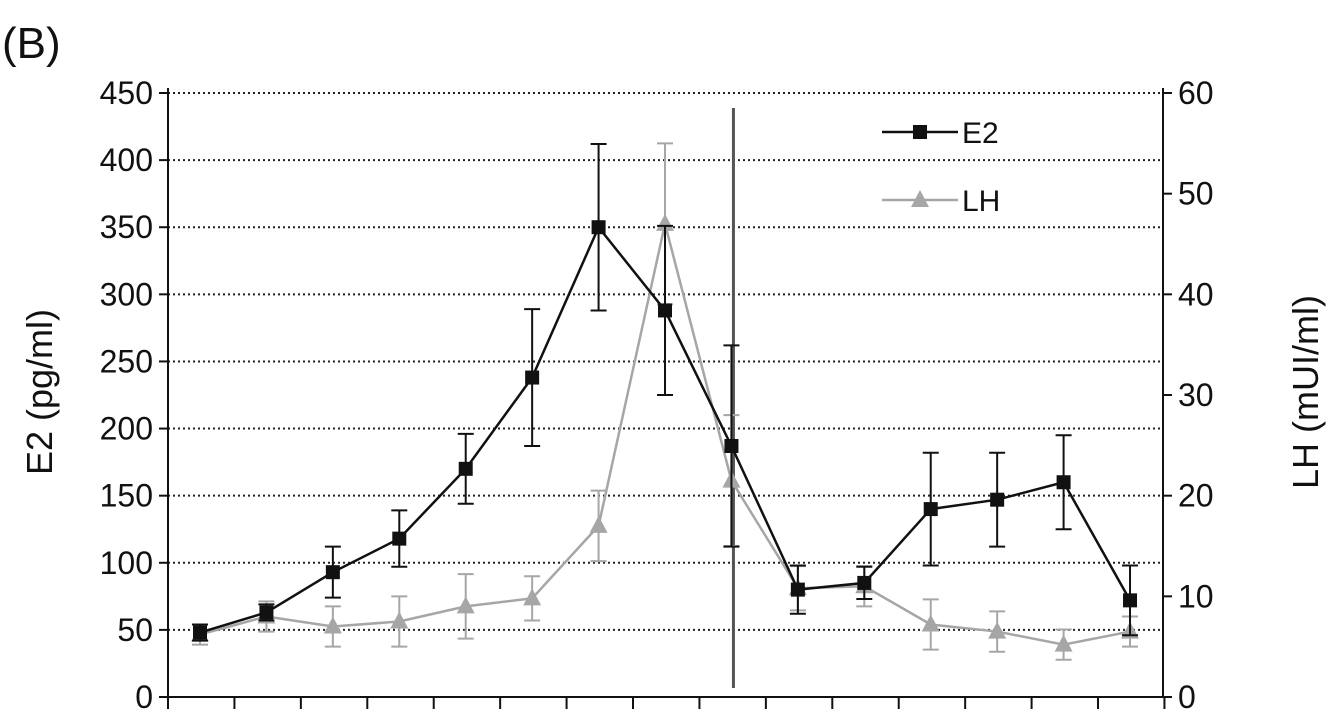  Describe the element at coordinates (940, 133) in the screenshot. I see `legend-item-e2: E2` at that location.